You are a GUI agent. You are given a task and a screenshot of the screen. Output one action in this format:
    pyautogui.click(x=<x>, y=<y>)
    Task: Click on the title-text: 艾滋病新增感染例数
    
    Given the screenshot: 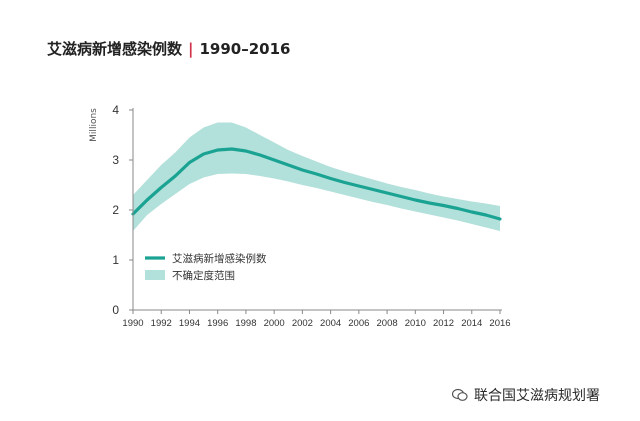 What is the action you would take?
    pyautogui.click(x=115, y=49)
    